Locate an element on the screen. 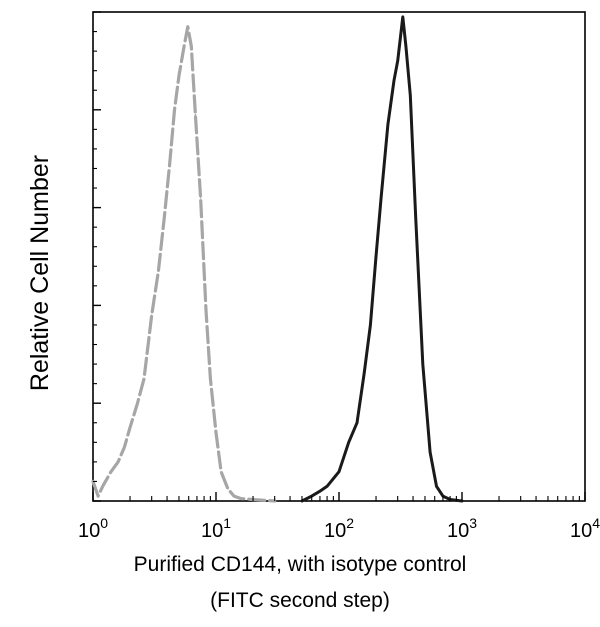  x-tick-label: 10² is located at coordinates (339, 528).